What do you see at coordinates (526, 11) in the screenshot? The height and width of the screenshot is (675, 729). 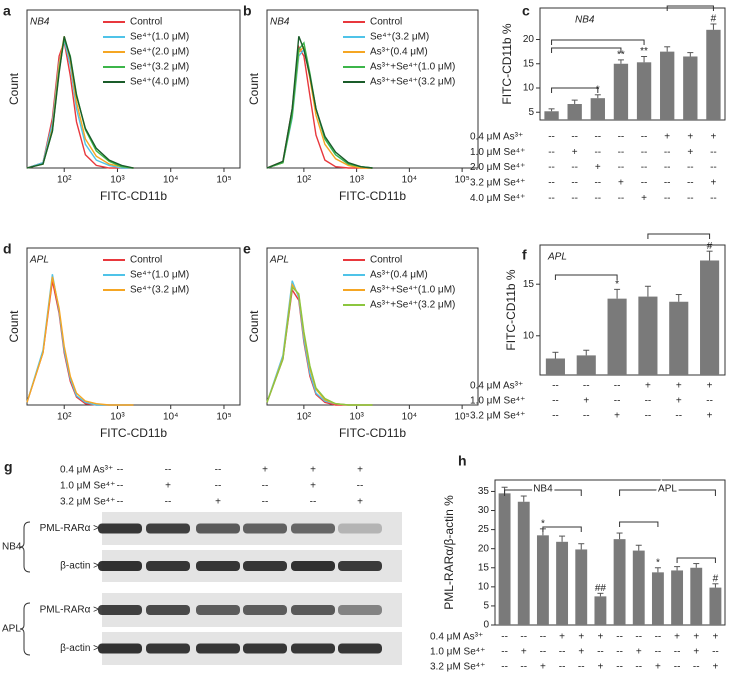 I see `panel-label: c` at bounding box center [526, 11].